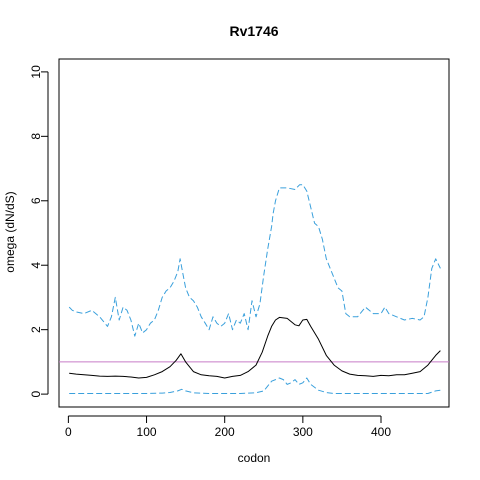 The image size is (480, 480). I want to click on x-tick-label: 100, so click(147, 432).